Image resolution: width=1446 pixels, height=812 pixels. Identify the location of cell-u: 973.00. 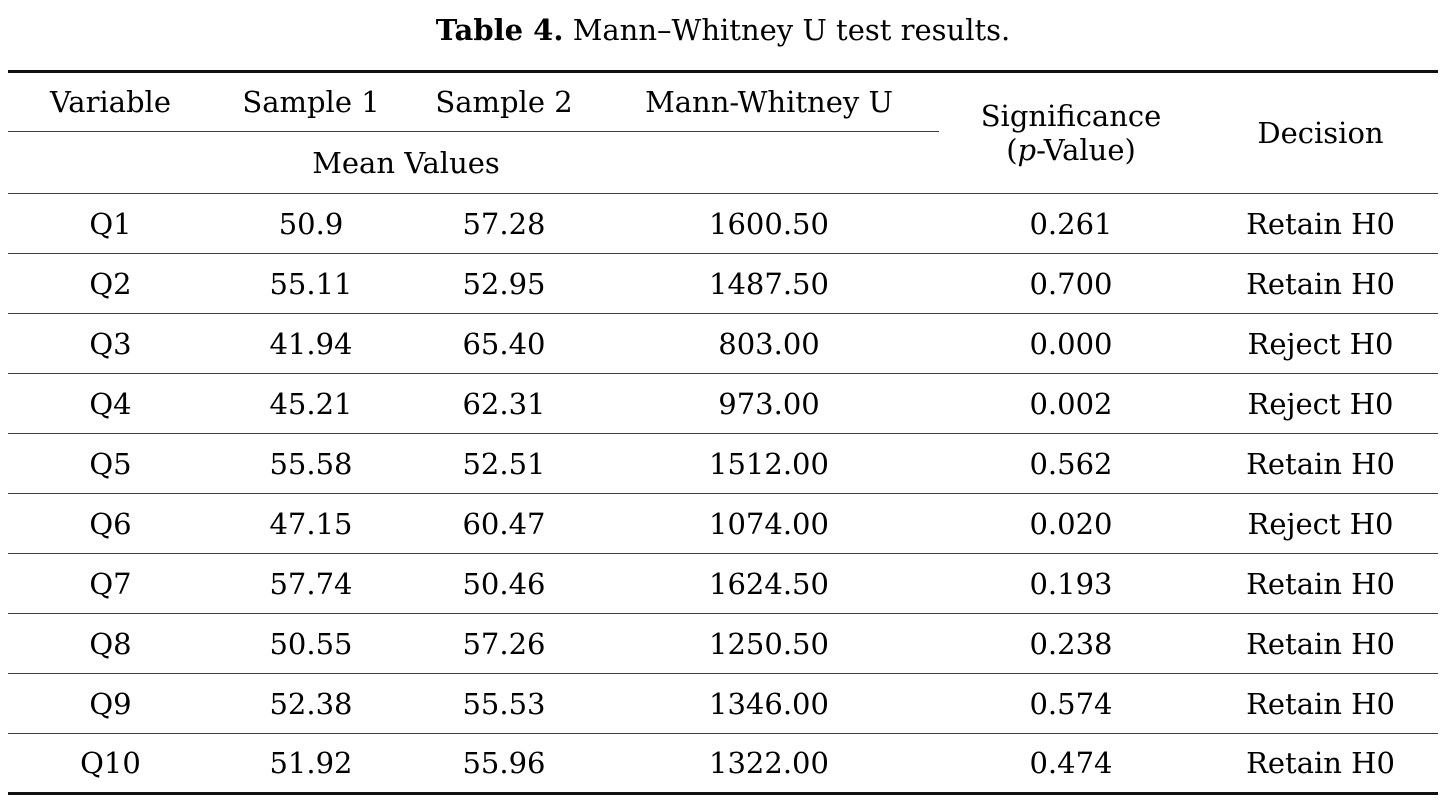
(769, 403).